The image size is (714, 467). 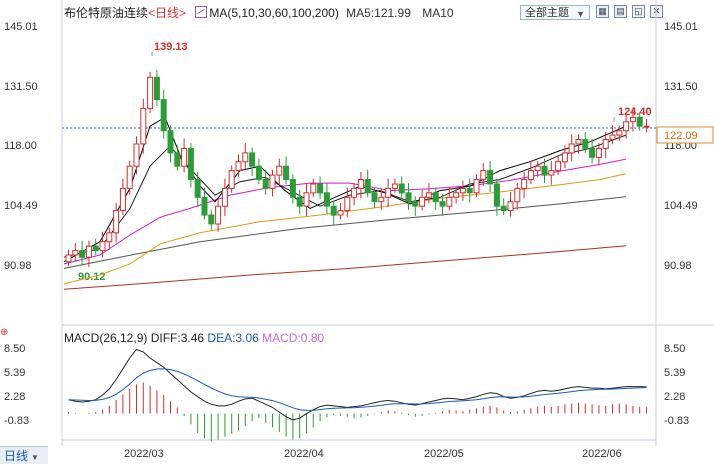 What do you see at coordinates (444, 454) in the screenshot?
I see `x-tick-label: 2022/05` at bounding box center [444, 454].